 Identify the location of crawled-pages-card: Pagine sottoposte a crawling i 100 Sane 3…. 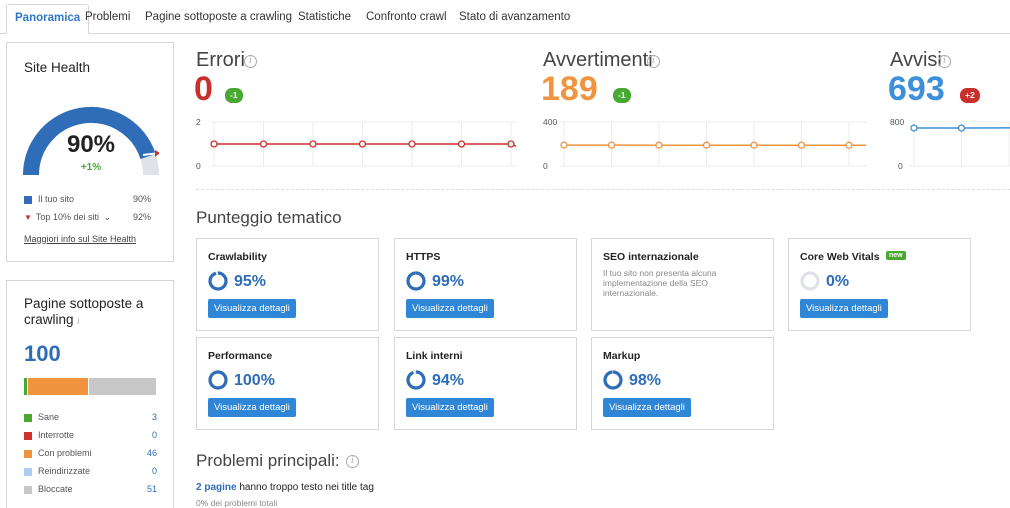
(90, 394).